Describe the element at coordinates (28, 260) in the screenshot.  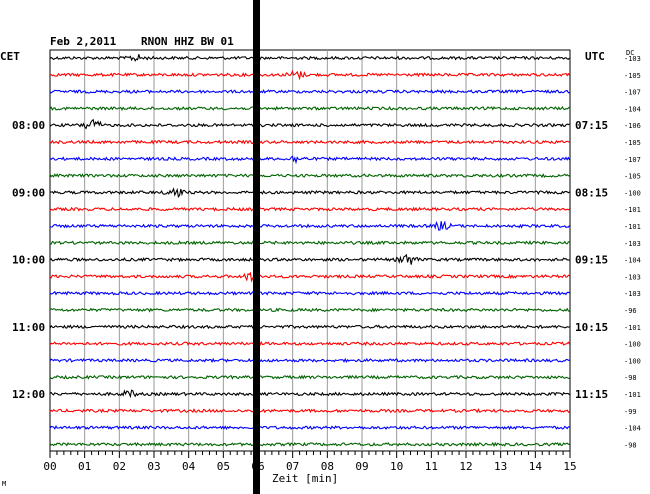
I see `left-time-label: 10:00` at that location.